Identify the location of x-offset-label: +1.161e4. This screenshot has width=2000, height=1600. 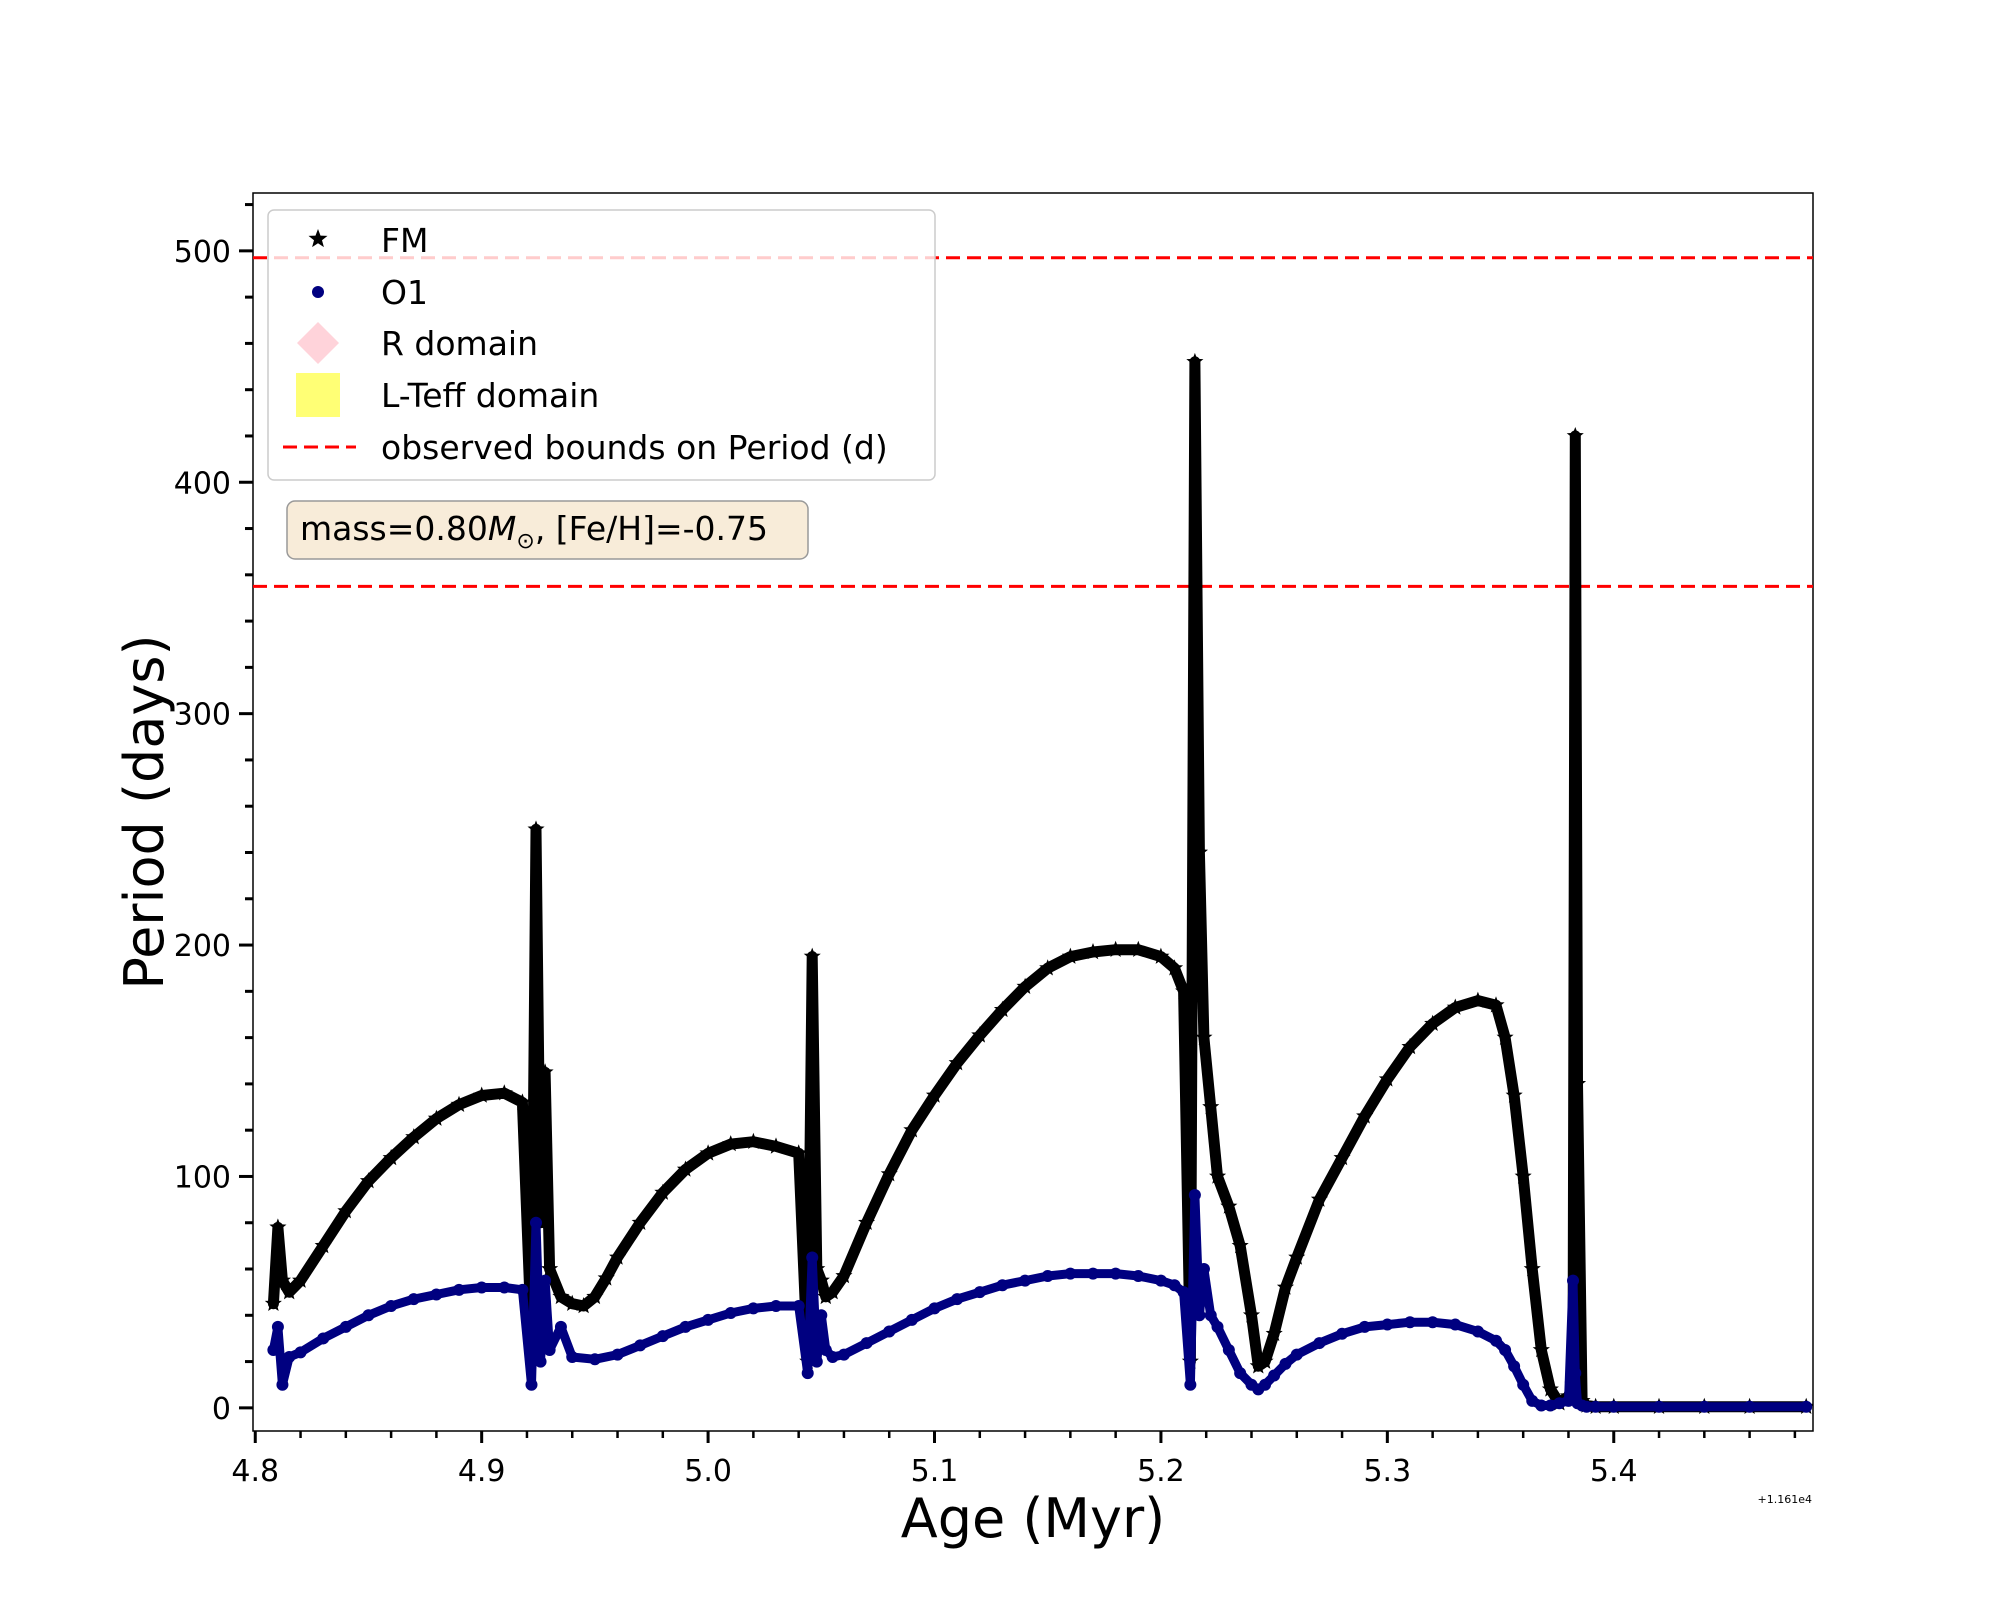
(1785, 1499).